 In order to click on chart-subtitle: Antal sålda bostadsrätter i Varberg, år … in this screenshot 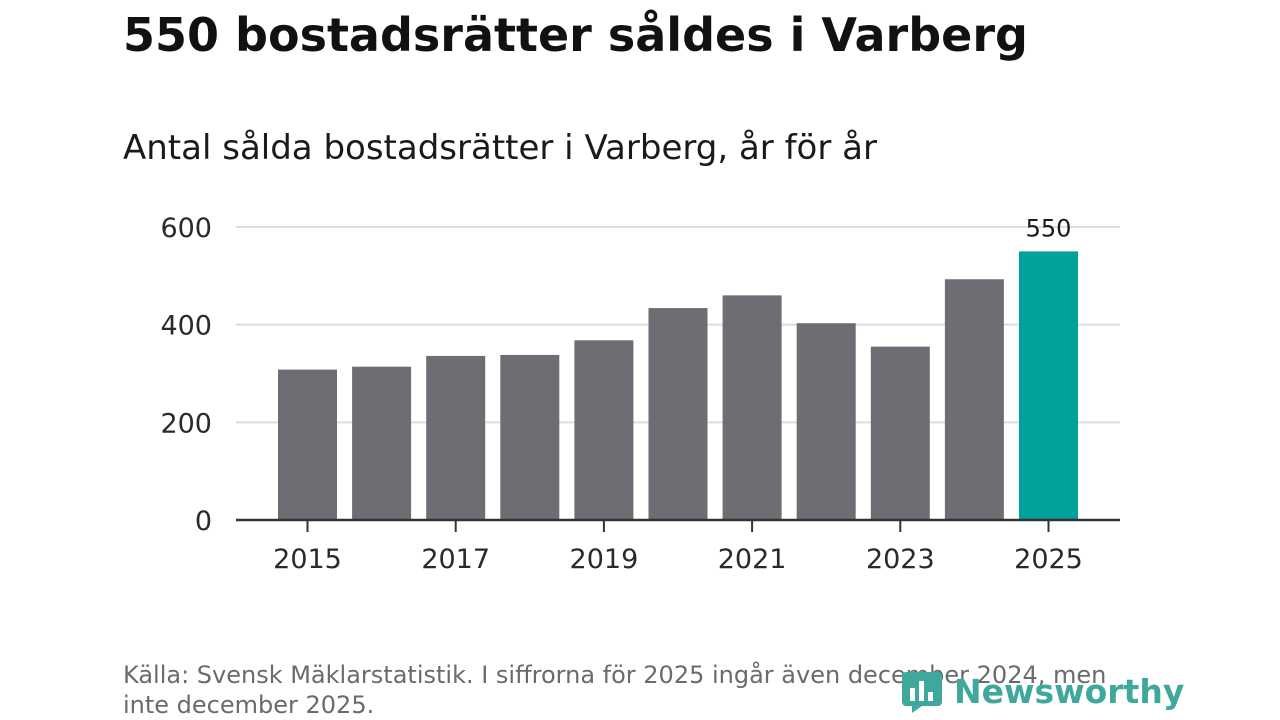, I will do `click(500, 148)`.